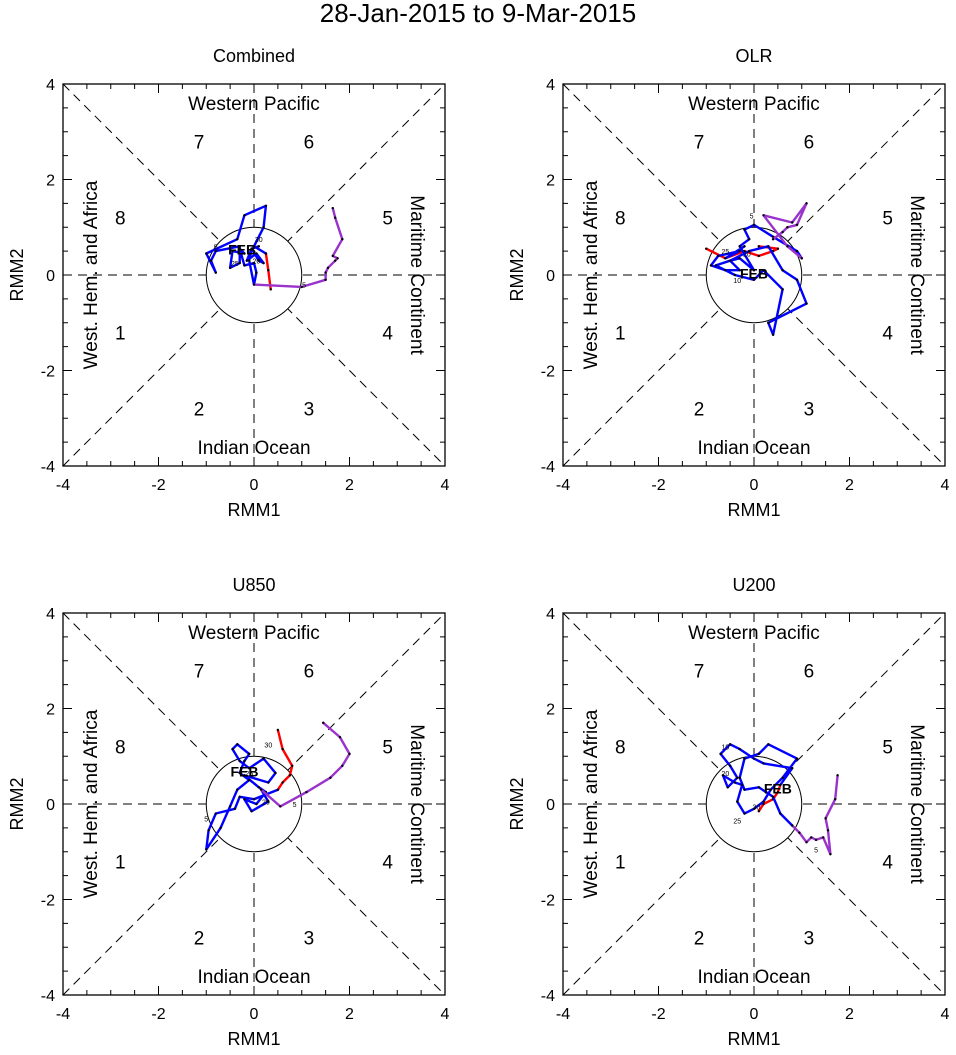  What do you see at coordinates (849, 485) in the screenshot?
I see `x-tick-label: 2` at bounding box center [849, 485].